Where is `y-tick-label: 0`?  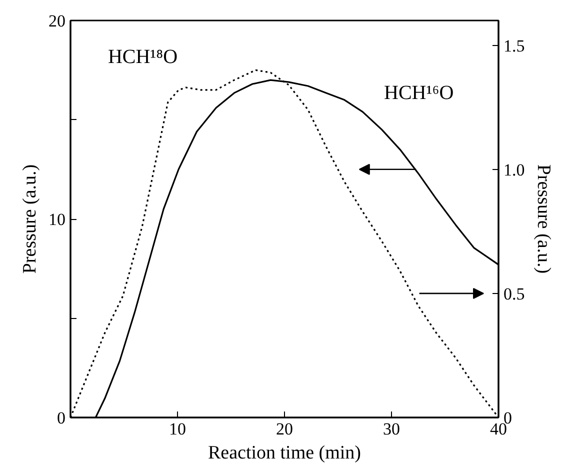
y-tick-label: 0 is located at coordinates (61, 418).